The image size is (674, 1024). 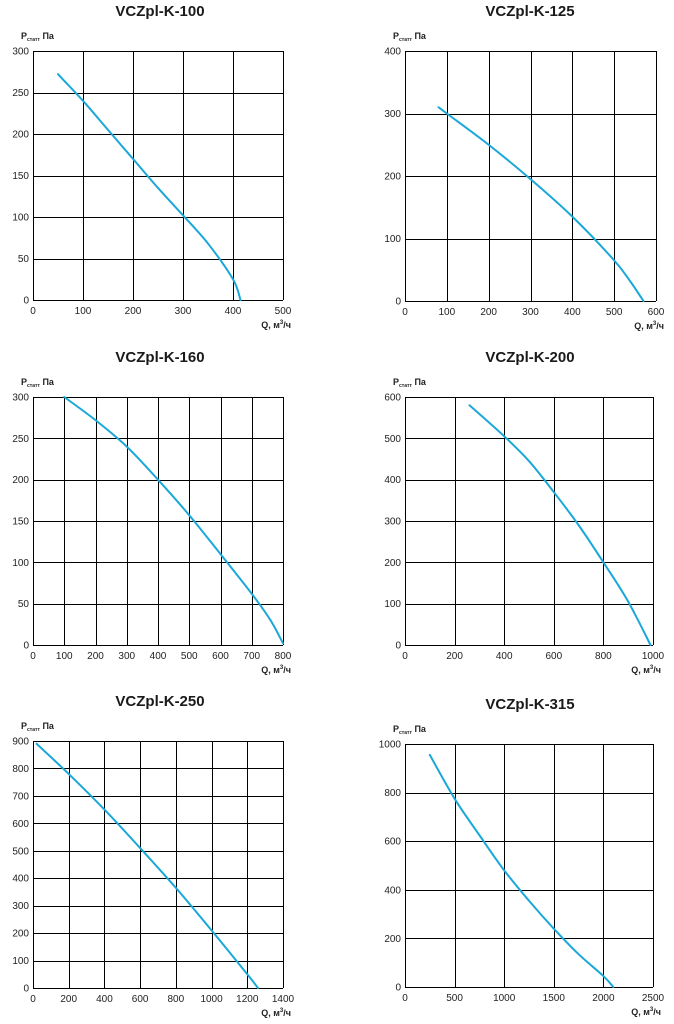 What do you see at coordinates (529, 11) in the screenshot?
I see `chart-title: VCZpl-K-125` at bounding box center [529, 11].